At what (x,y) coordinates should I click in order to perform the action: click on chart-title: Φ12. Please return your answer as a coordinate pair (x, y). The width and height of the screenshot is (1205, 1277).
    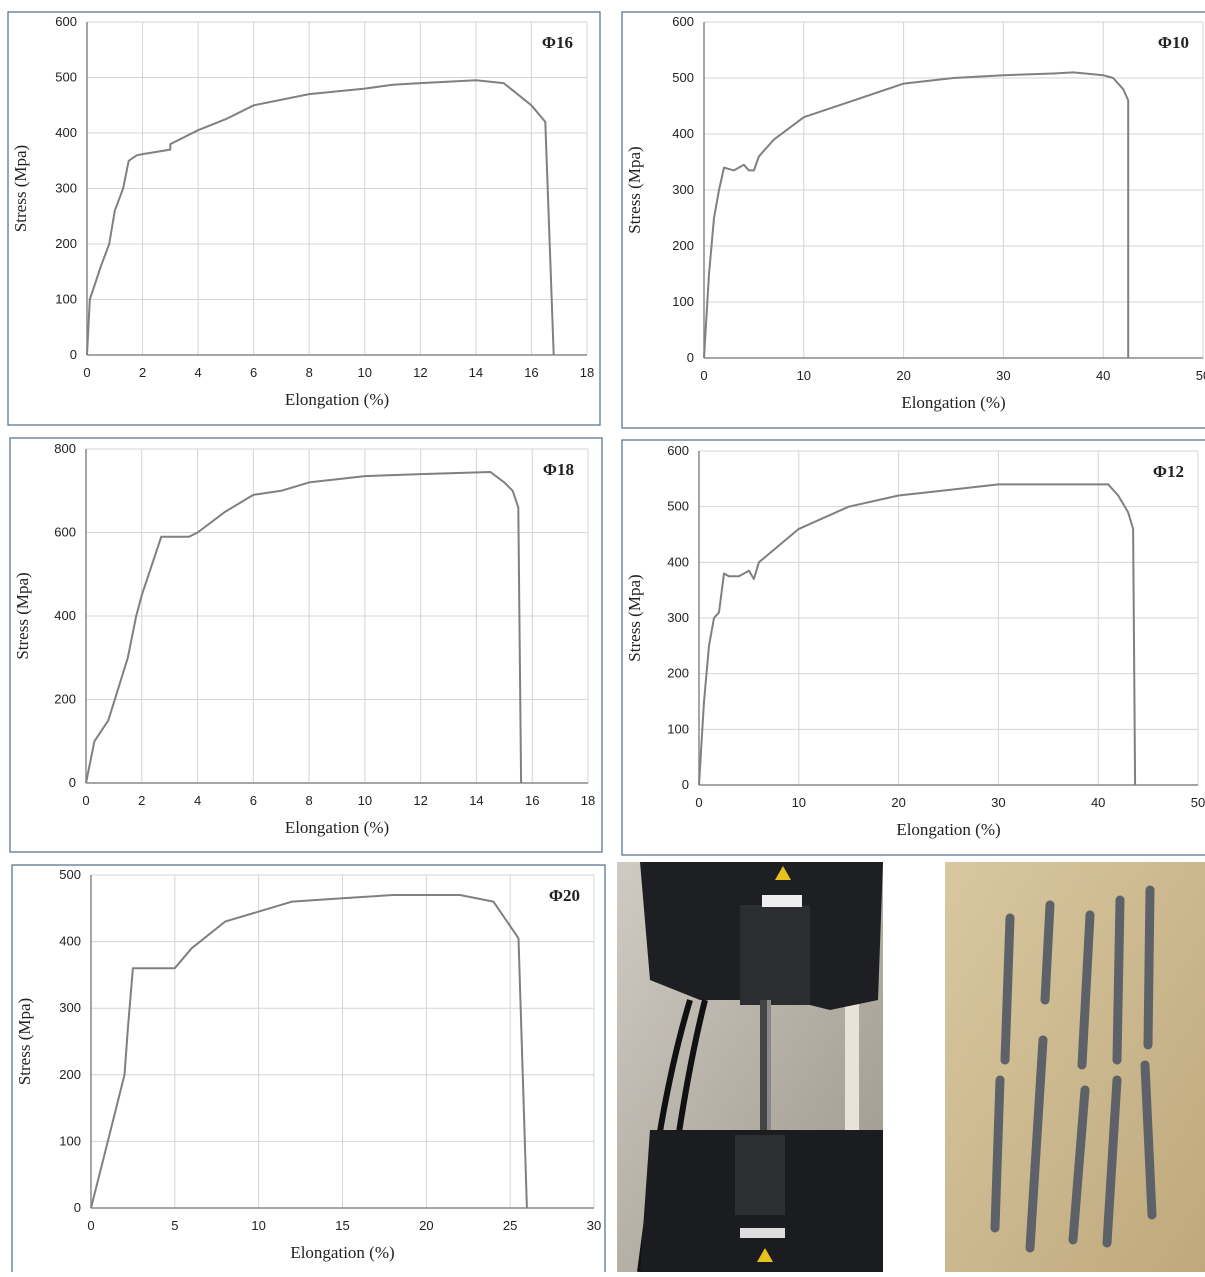
    Looking at the image, I should click on (1168, 471).